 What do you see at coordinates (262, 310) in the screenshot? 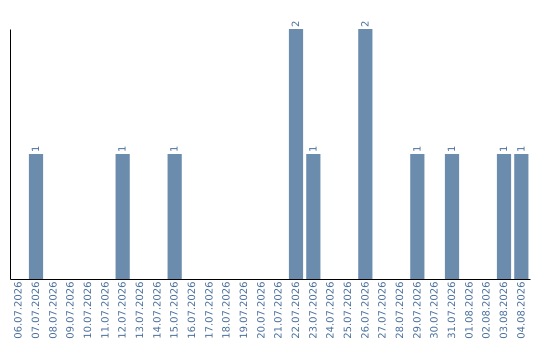
I see `x-tick-label: 20.07.2026` at bounding box center [262, 310].